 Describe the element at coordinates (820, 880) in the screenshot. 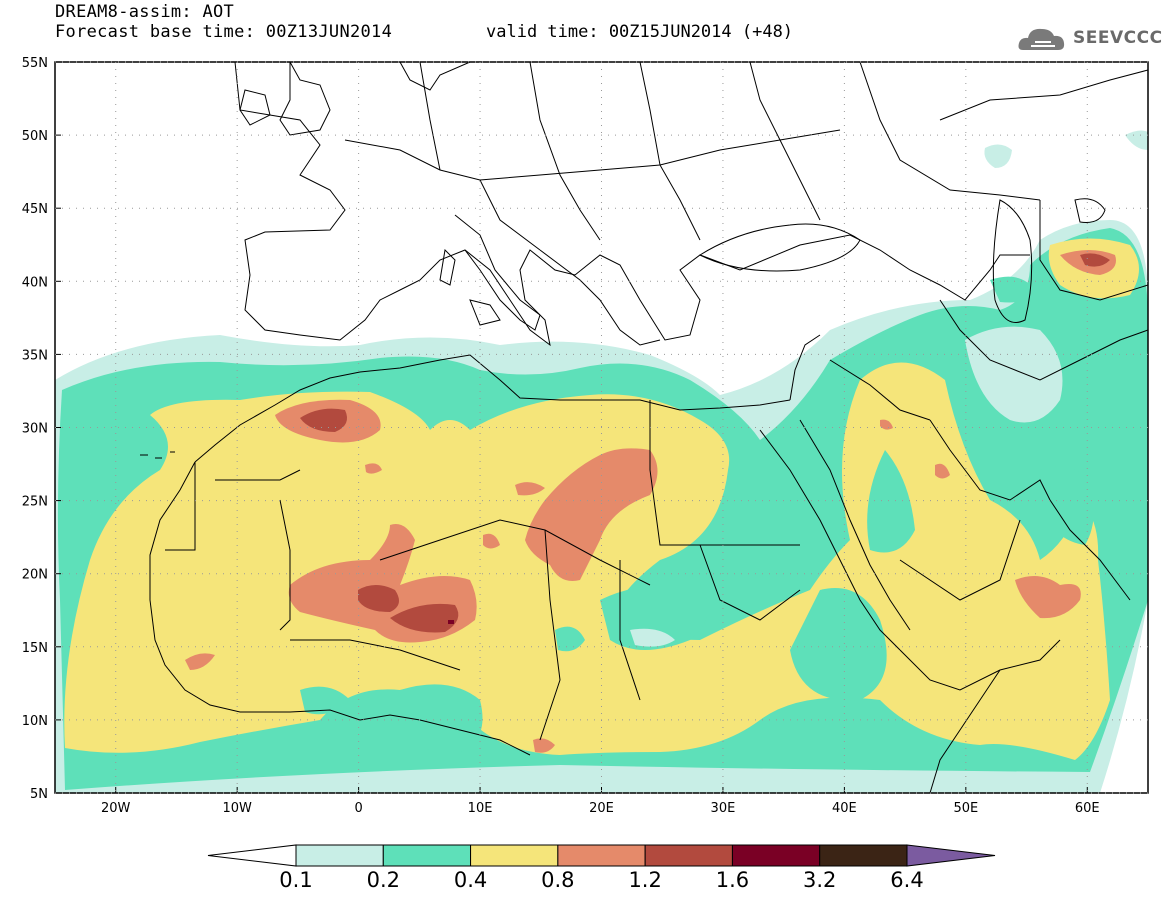

I see `colorbar-label: 3.2` at that location.